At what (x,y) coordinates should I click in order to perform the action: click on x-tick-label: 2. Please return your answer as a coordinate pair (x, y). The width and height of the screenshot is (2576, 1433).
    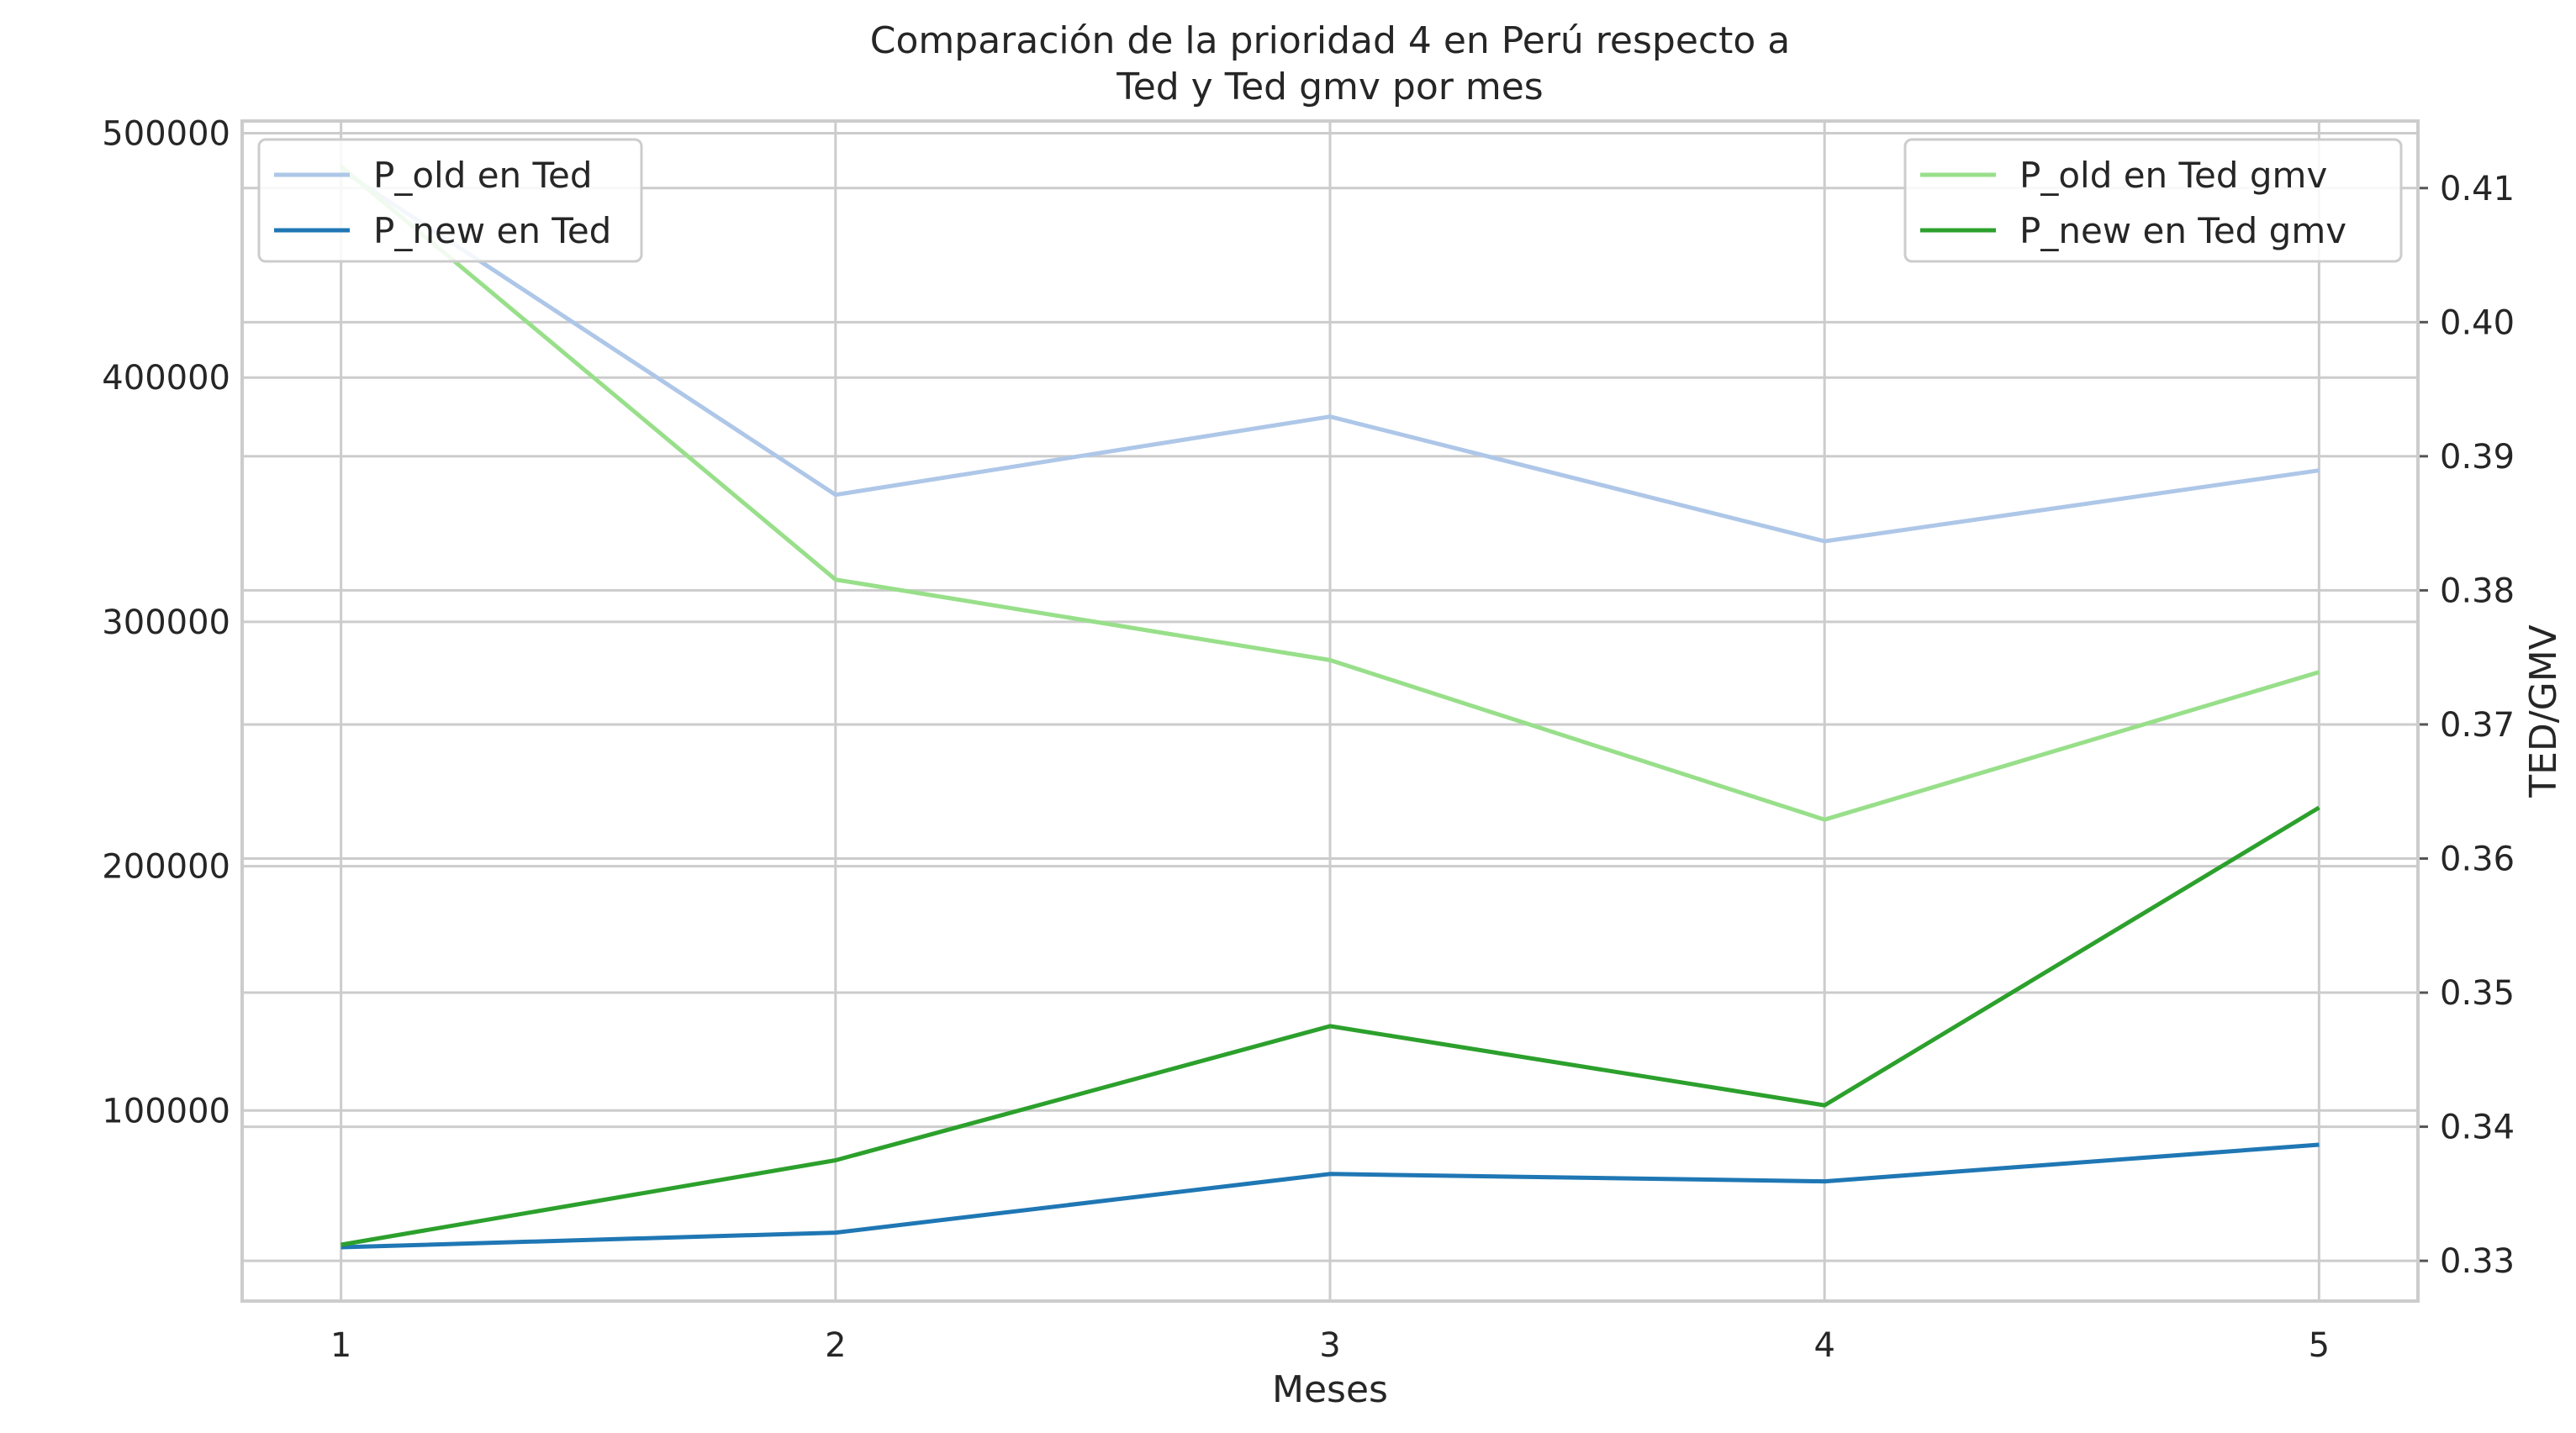
    Looking at the image, I should click on (835, 1345).